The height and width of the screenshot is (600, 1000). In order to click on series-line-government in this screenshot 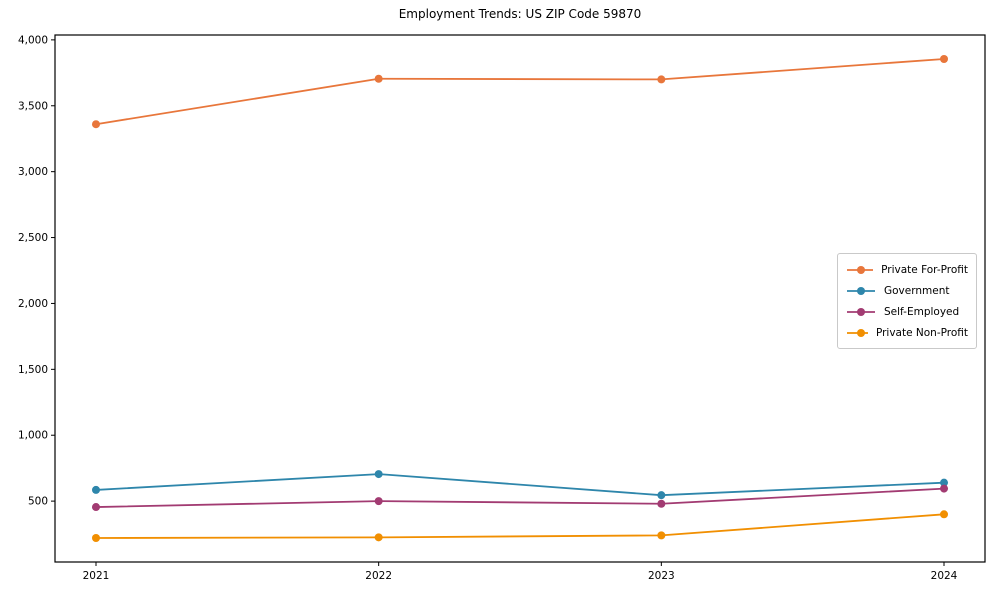, I will do `click(520, 485)`.